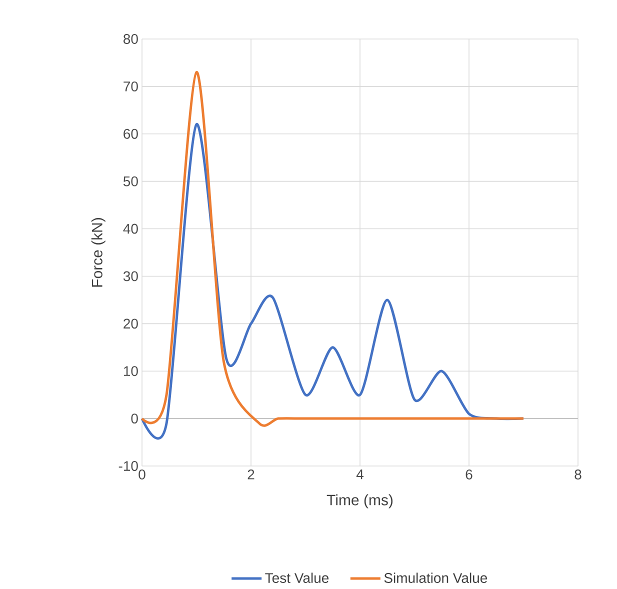 The width and height of the screenshot is (617, 589). Describe the element at coordinates (131, 371) in the screenshot. I see `y-tick-label: 10` at that location.